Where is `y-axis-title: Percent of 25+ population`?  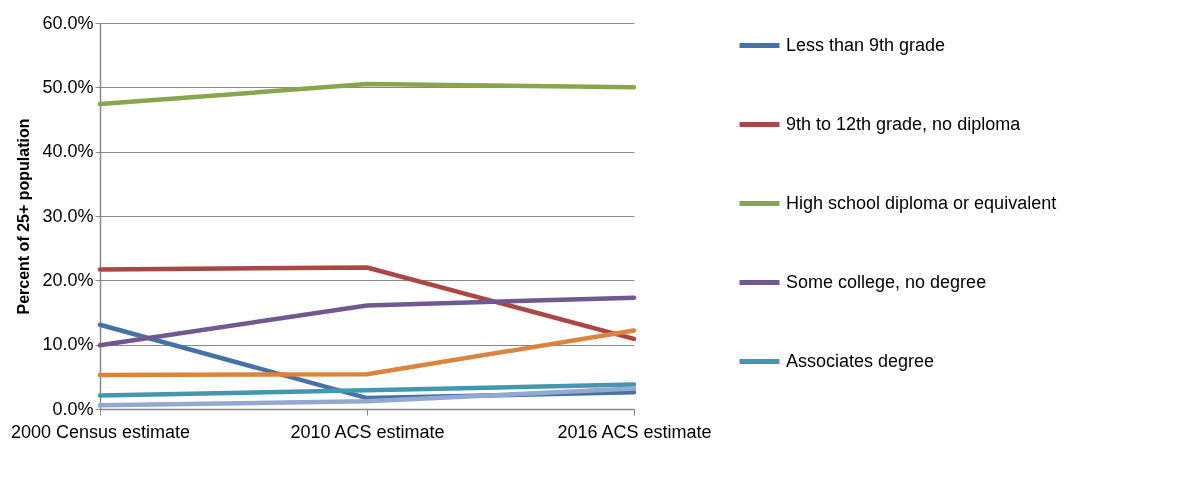
y-axis-title: Percent of 25+ population is located at coordinates (24, 216).